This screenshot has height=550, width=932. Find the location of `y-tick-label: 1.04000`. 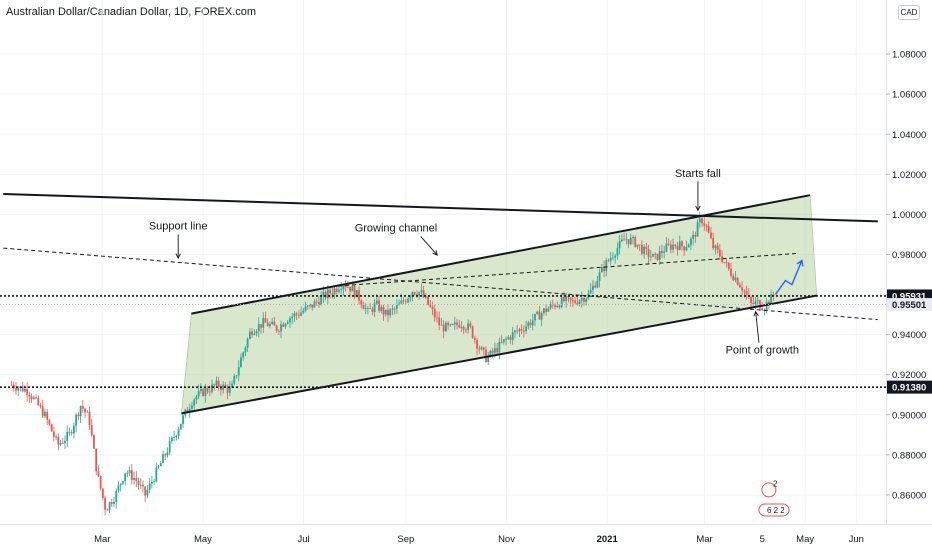

y-tick-label: 1.04000 is located at coordinates (909, 135).